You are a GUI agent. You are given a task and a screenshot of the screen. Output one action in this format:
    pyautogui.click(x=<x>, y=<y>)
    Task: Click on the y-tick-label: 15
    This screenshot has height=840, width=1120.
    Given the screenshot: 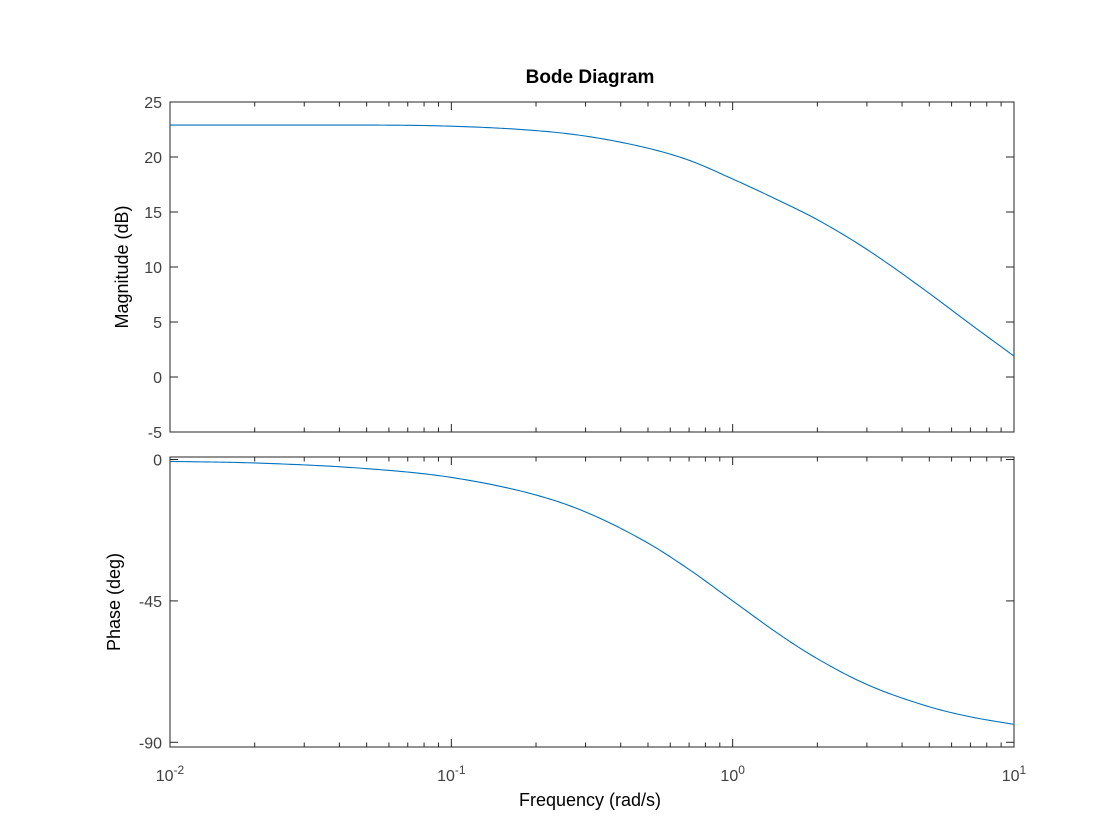 What is the action you would take?
    pyautogui.click(x=153, y=213)
    